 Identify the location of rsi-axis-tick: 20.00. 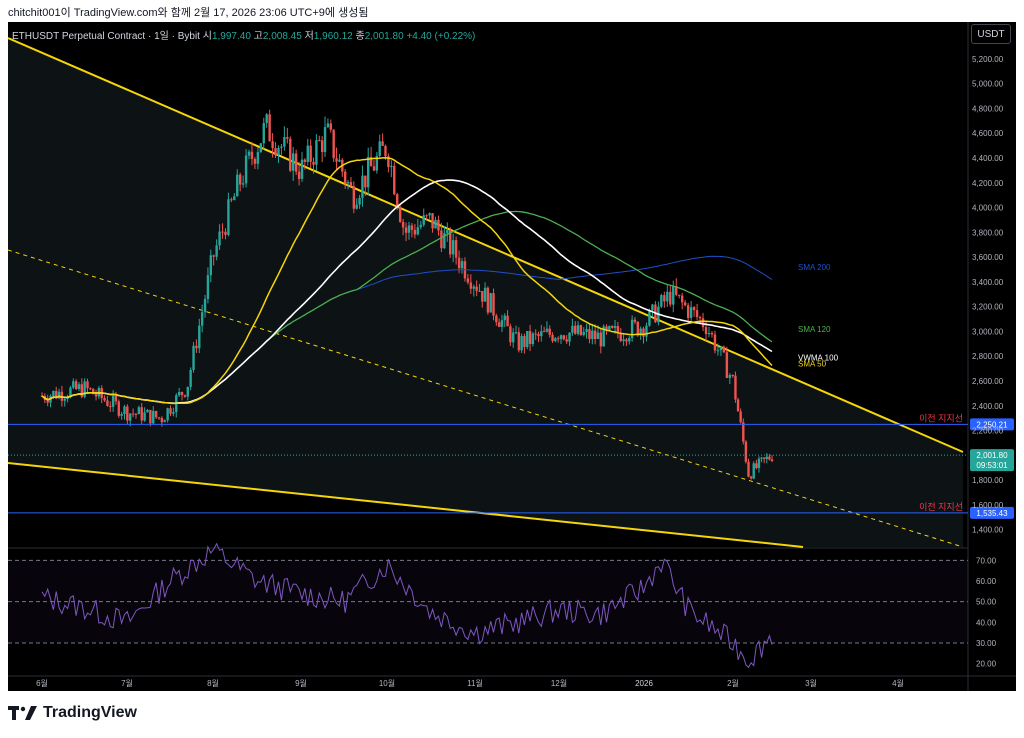
(986, 664).